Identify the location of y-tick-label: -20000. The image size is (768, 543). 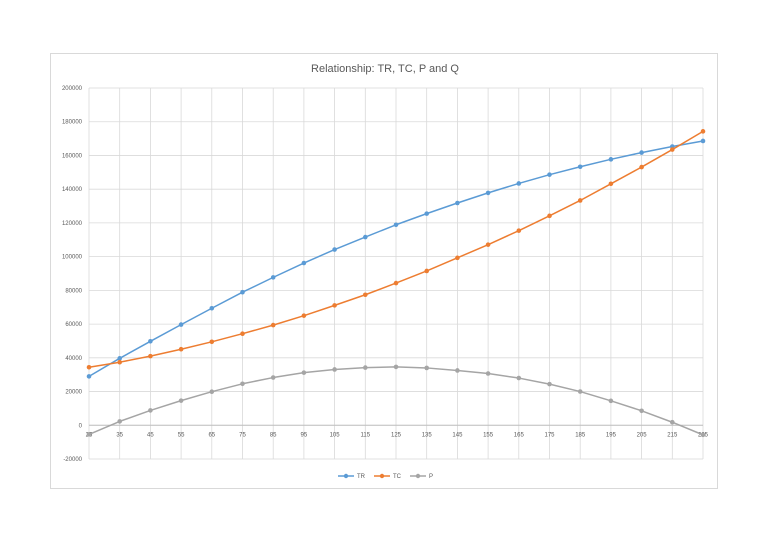
(72, 460).